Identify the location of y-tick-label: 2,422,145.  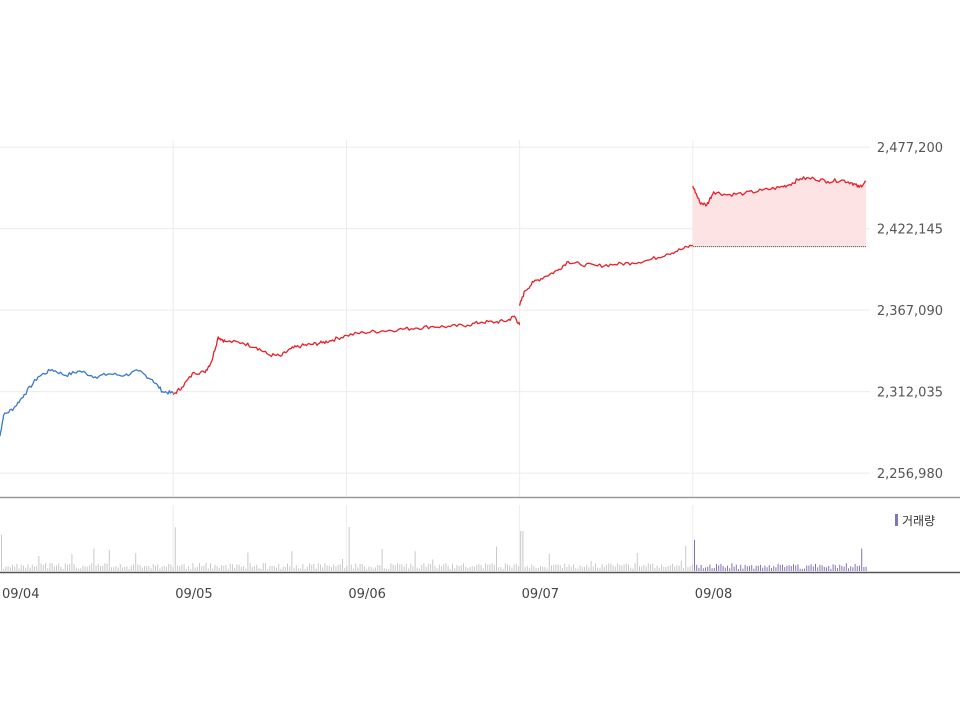
(910, 230).